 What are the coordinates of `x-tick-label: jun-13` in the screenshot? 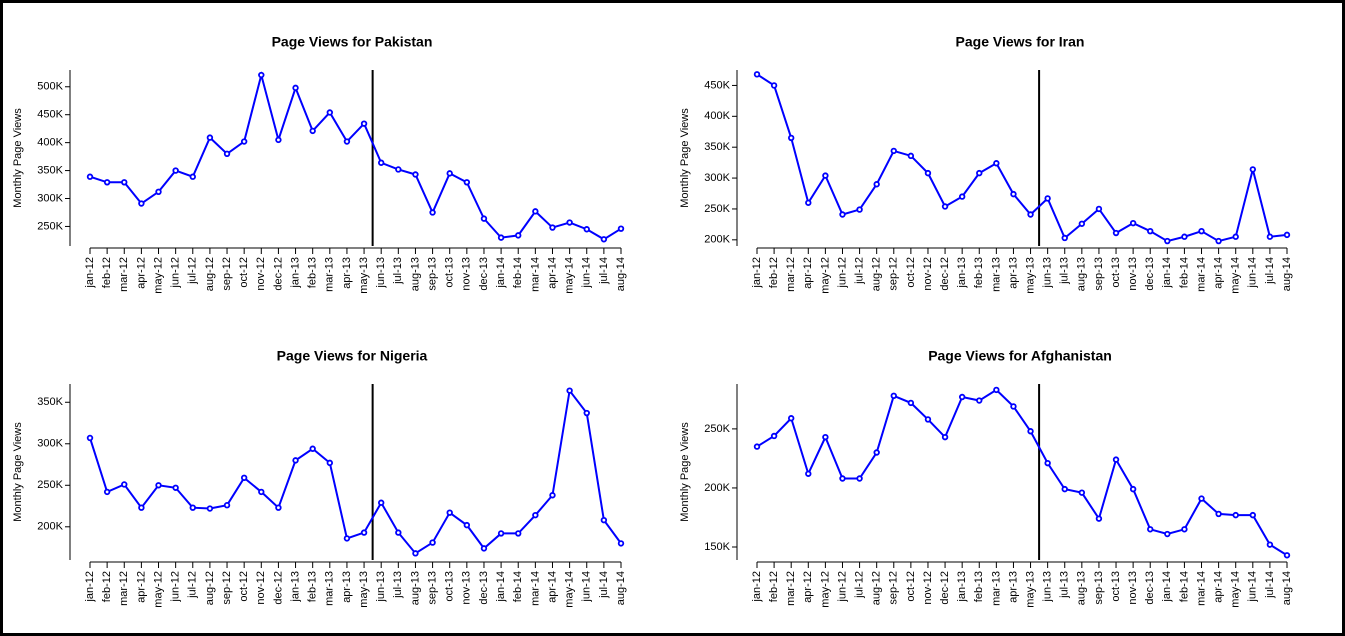 It's located at (1048, 587).